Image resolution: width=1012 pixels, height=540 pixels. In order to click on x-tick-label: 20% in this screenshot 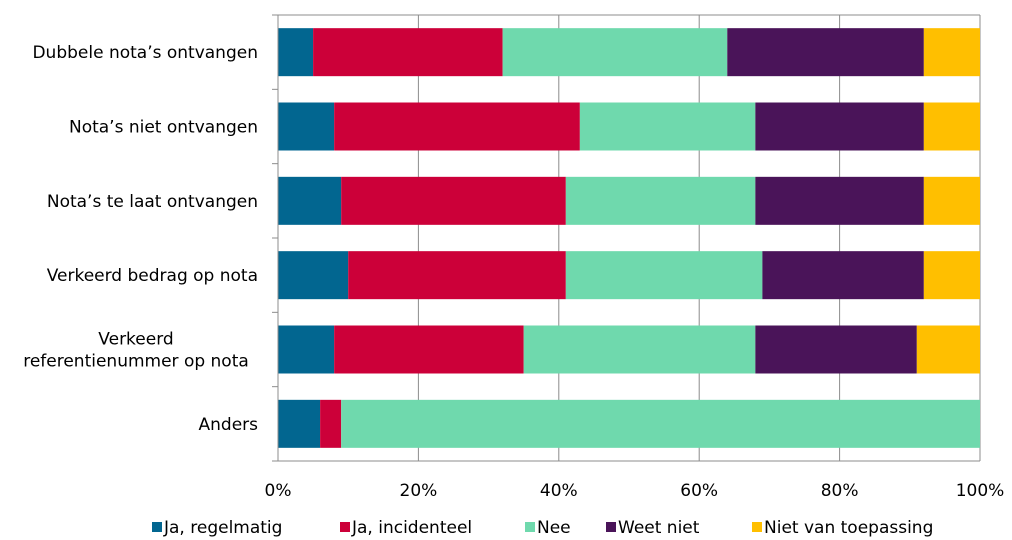, I will do `click(419, 491)`.